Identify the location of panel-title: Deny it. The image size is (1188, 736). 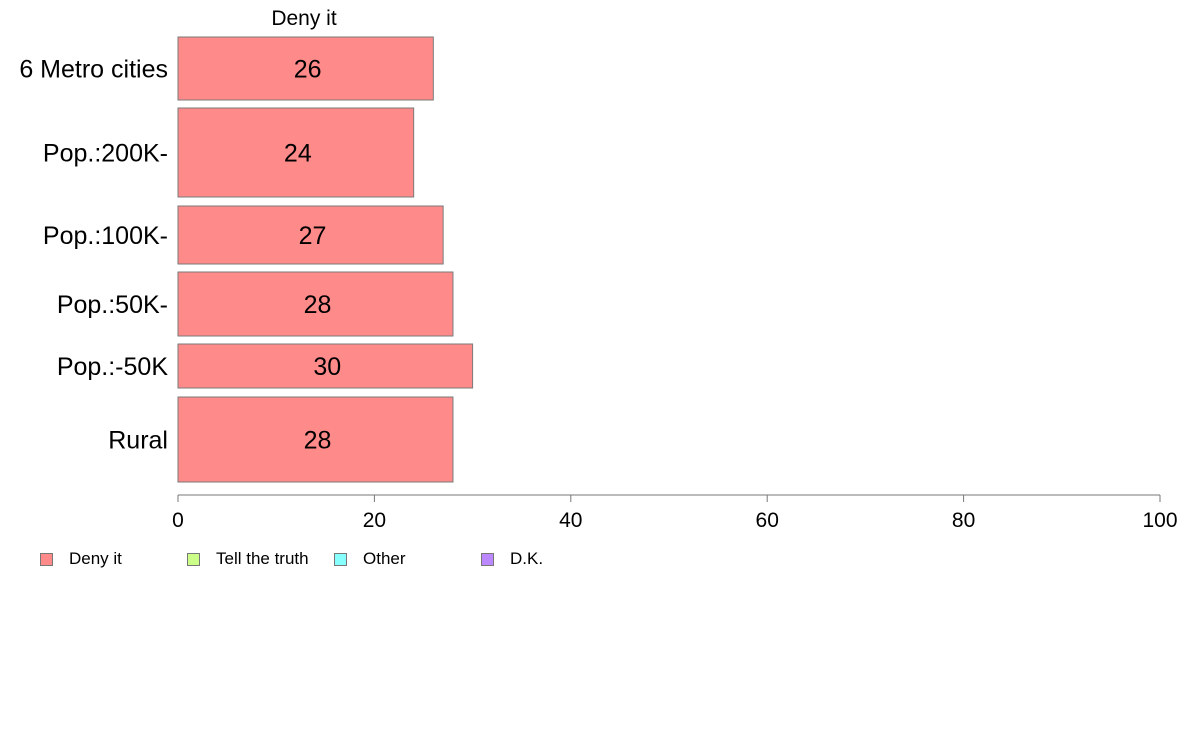
(304, 18).